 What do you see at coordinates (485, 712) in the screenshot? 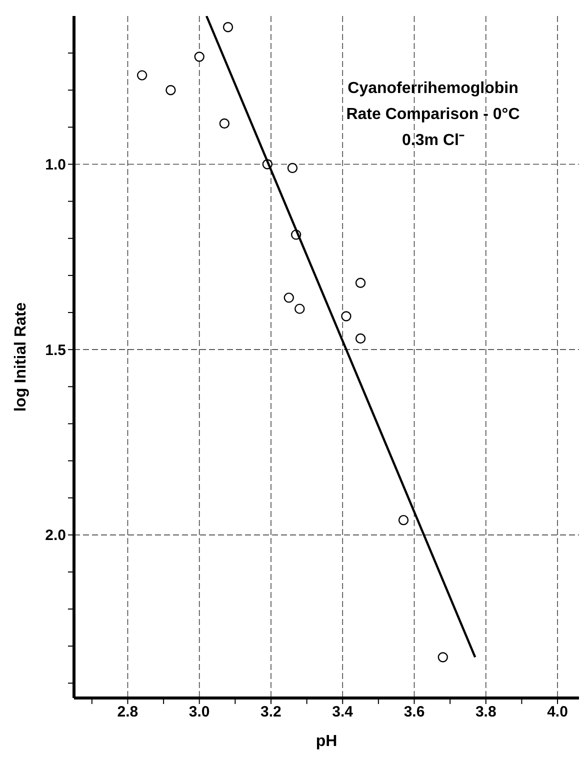
I see `x-tick-label: 3.8` at bounding box center [485, 712].